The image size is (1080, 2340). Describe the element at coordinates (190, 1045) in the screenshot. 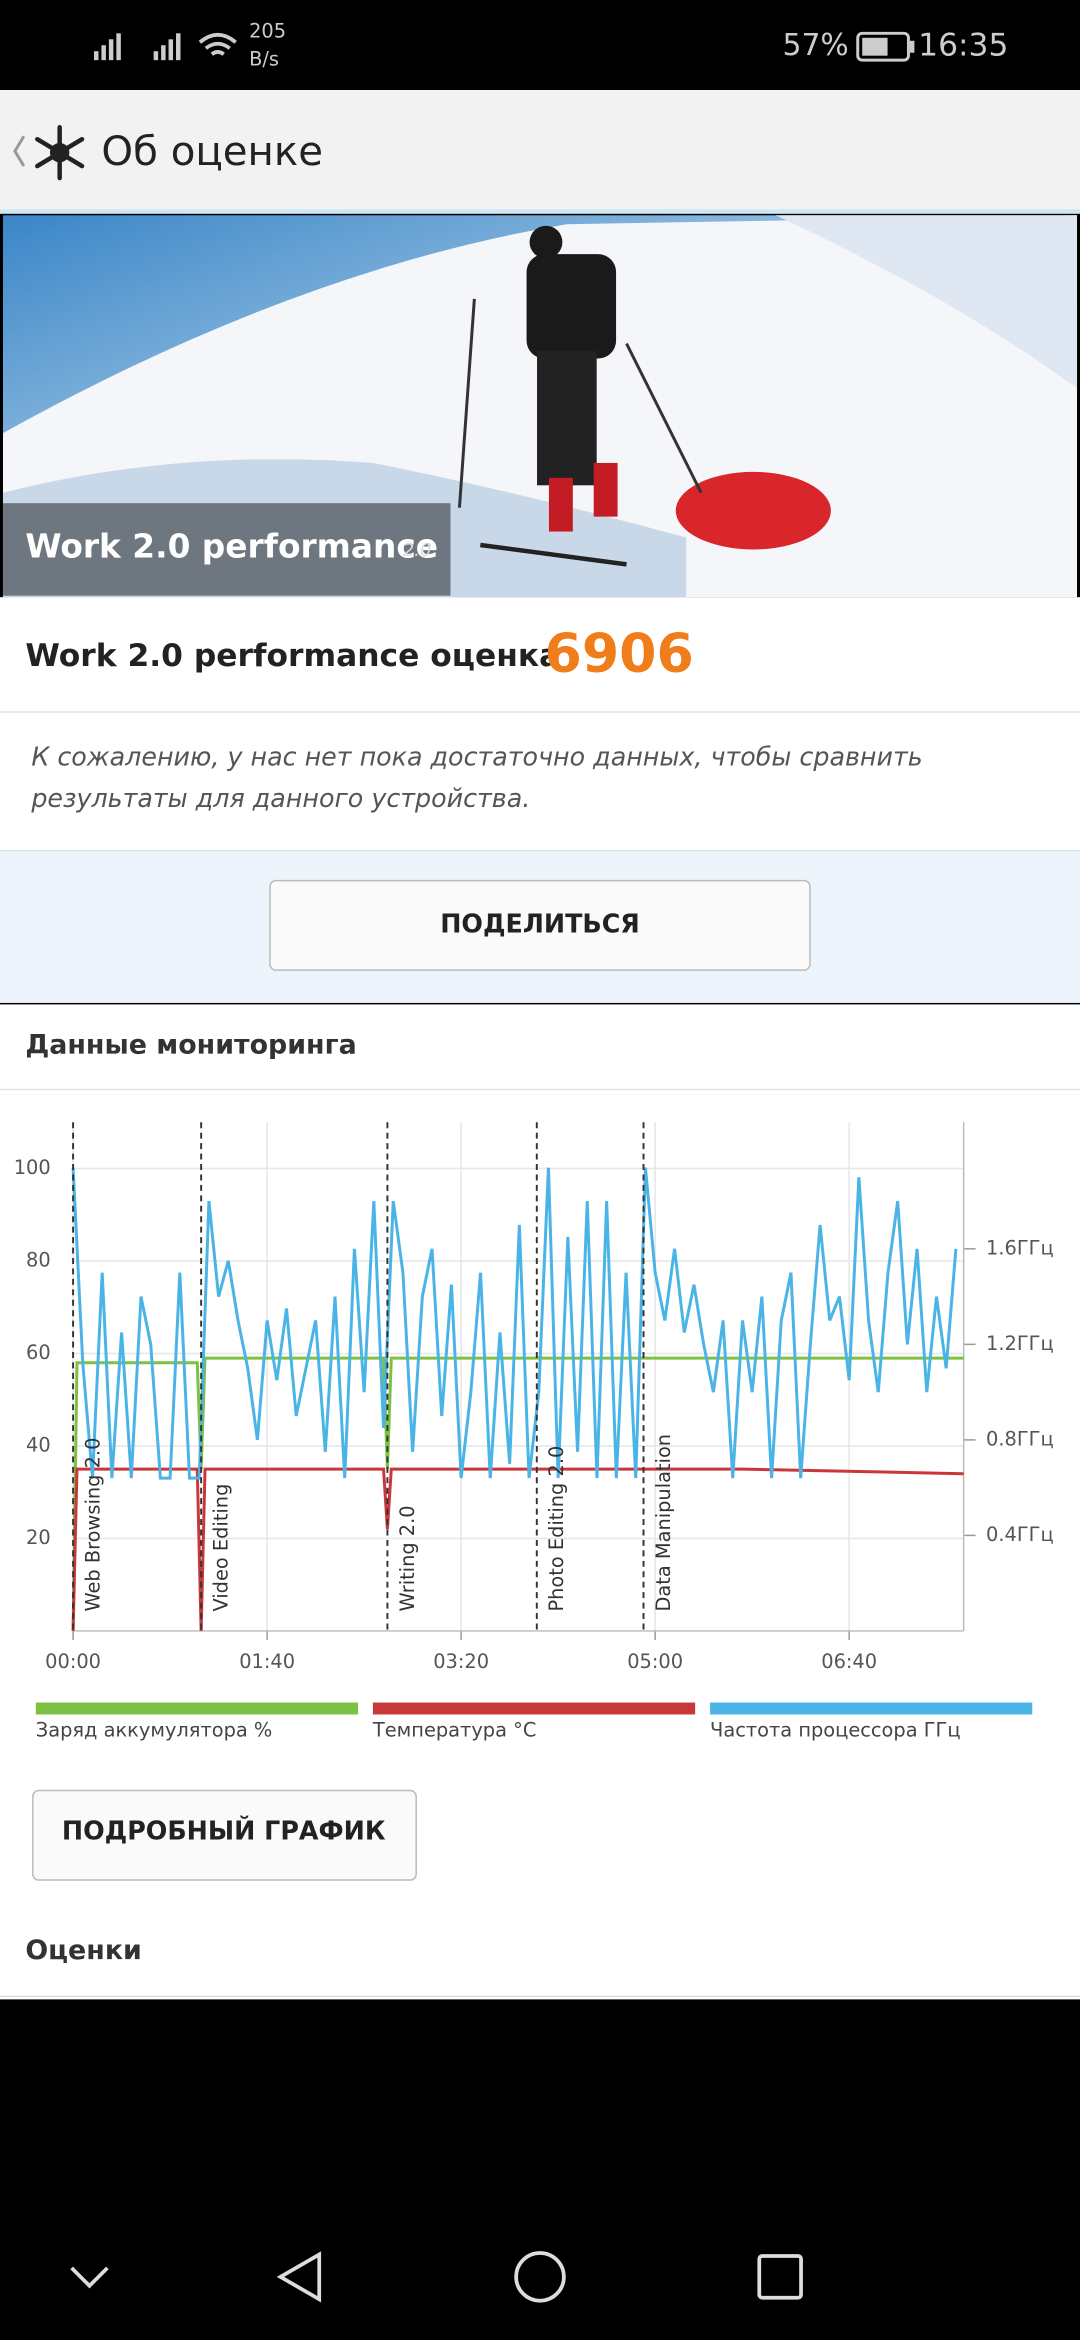

I see `monitoring-title: Данные мониторинга` at that location.